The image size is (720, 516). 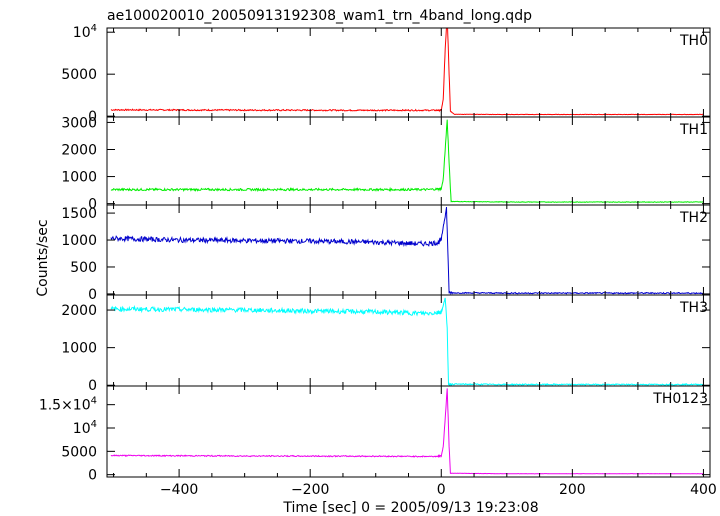 I want to click on series-line-th0, so click(x=407, y=72).